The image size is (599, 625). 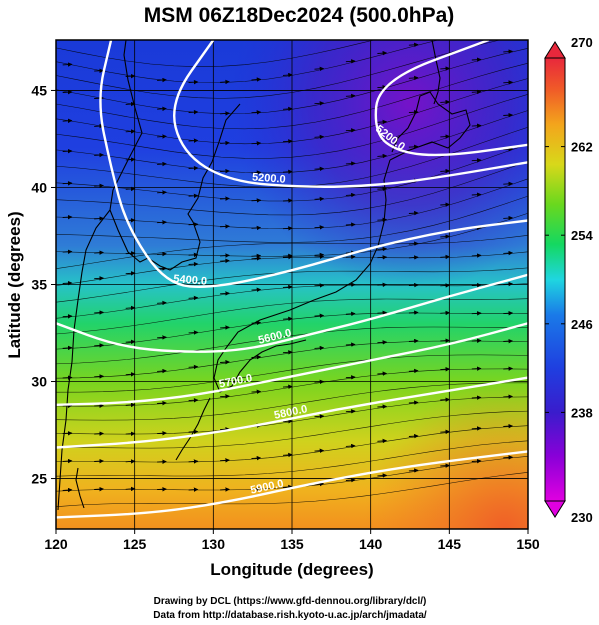 What do you see at coordinates (269, 178) in the screenshot?
I see `contour-label: 5200.0` at bounding box center [269, 178].